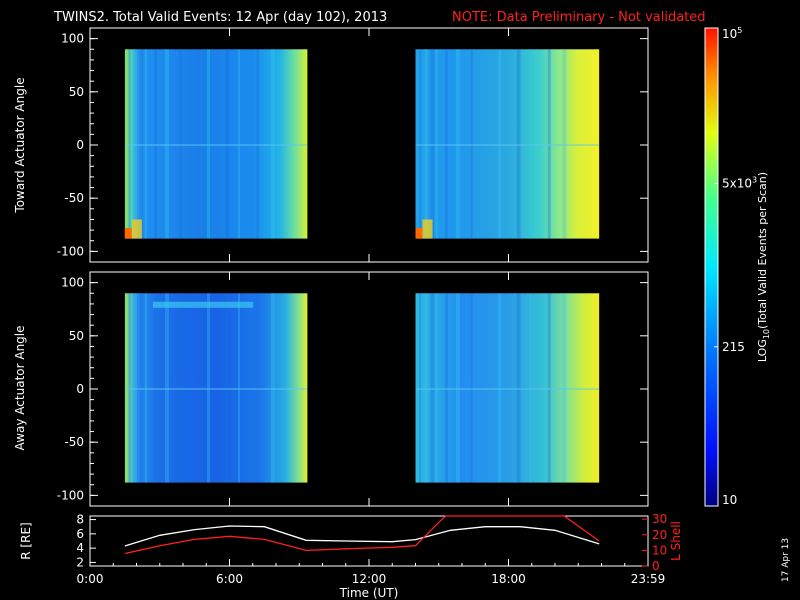  I want to click on colorbar-ticks: 10 215 5x10³ 105, so click(735, 266).